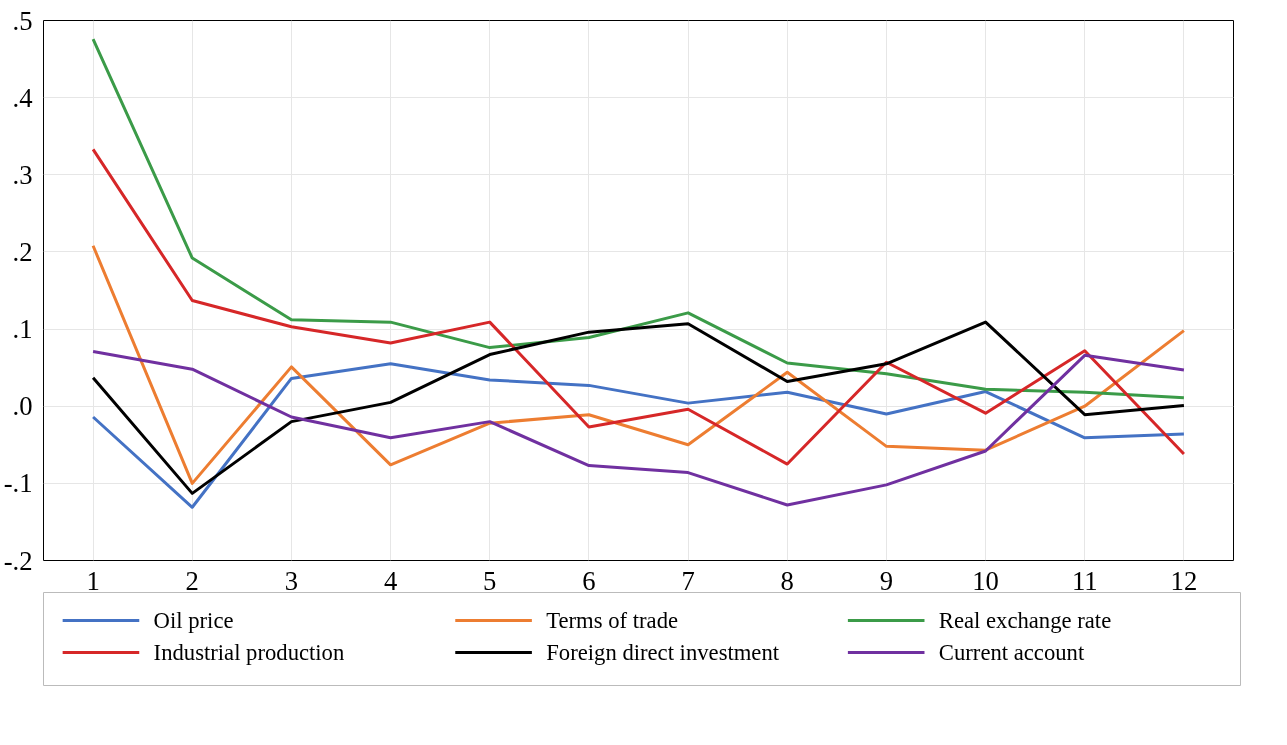  Describe the element at coordinates (22, 251) in the screenshot. I see `y-tick-label: .2` at that location.